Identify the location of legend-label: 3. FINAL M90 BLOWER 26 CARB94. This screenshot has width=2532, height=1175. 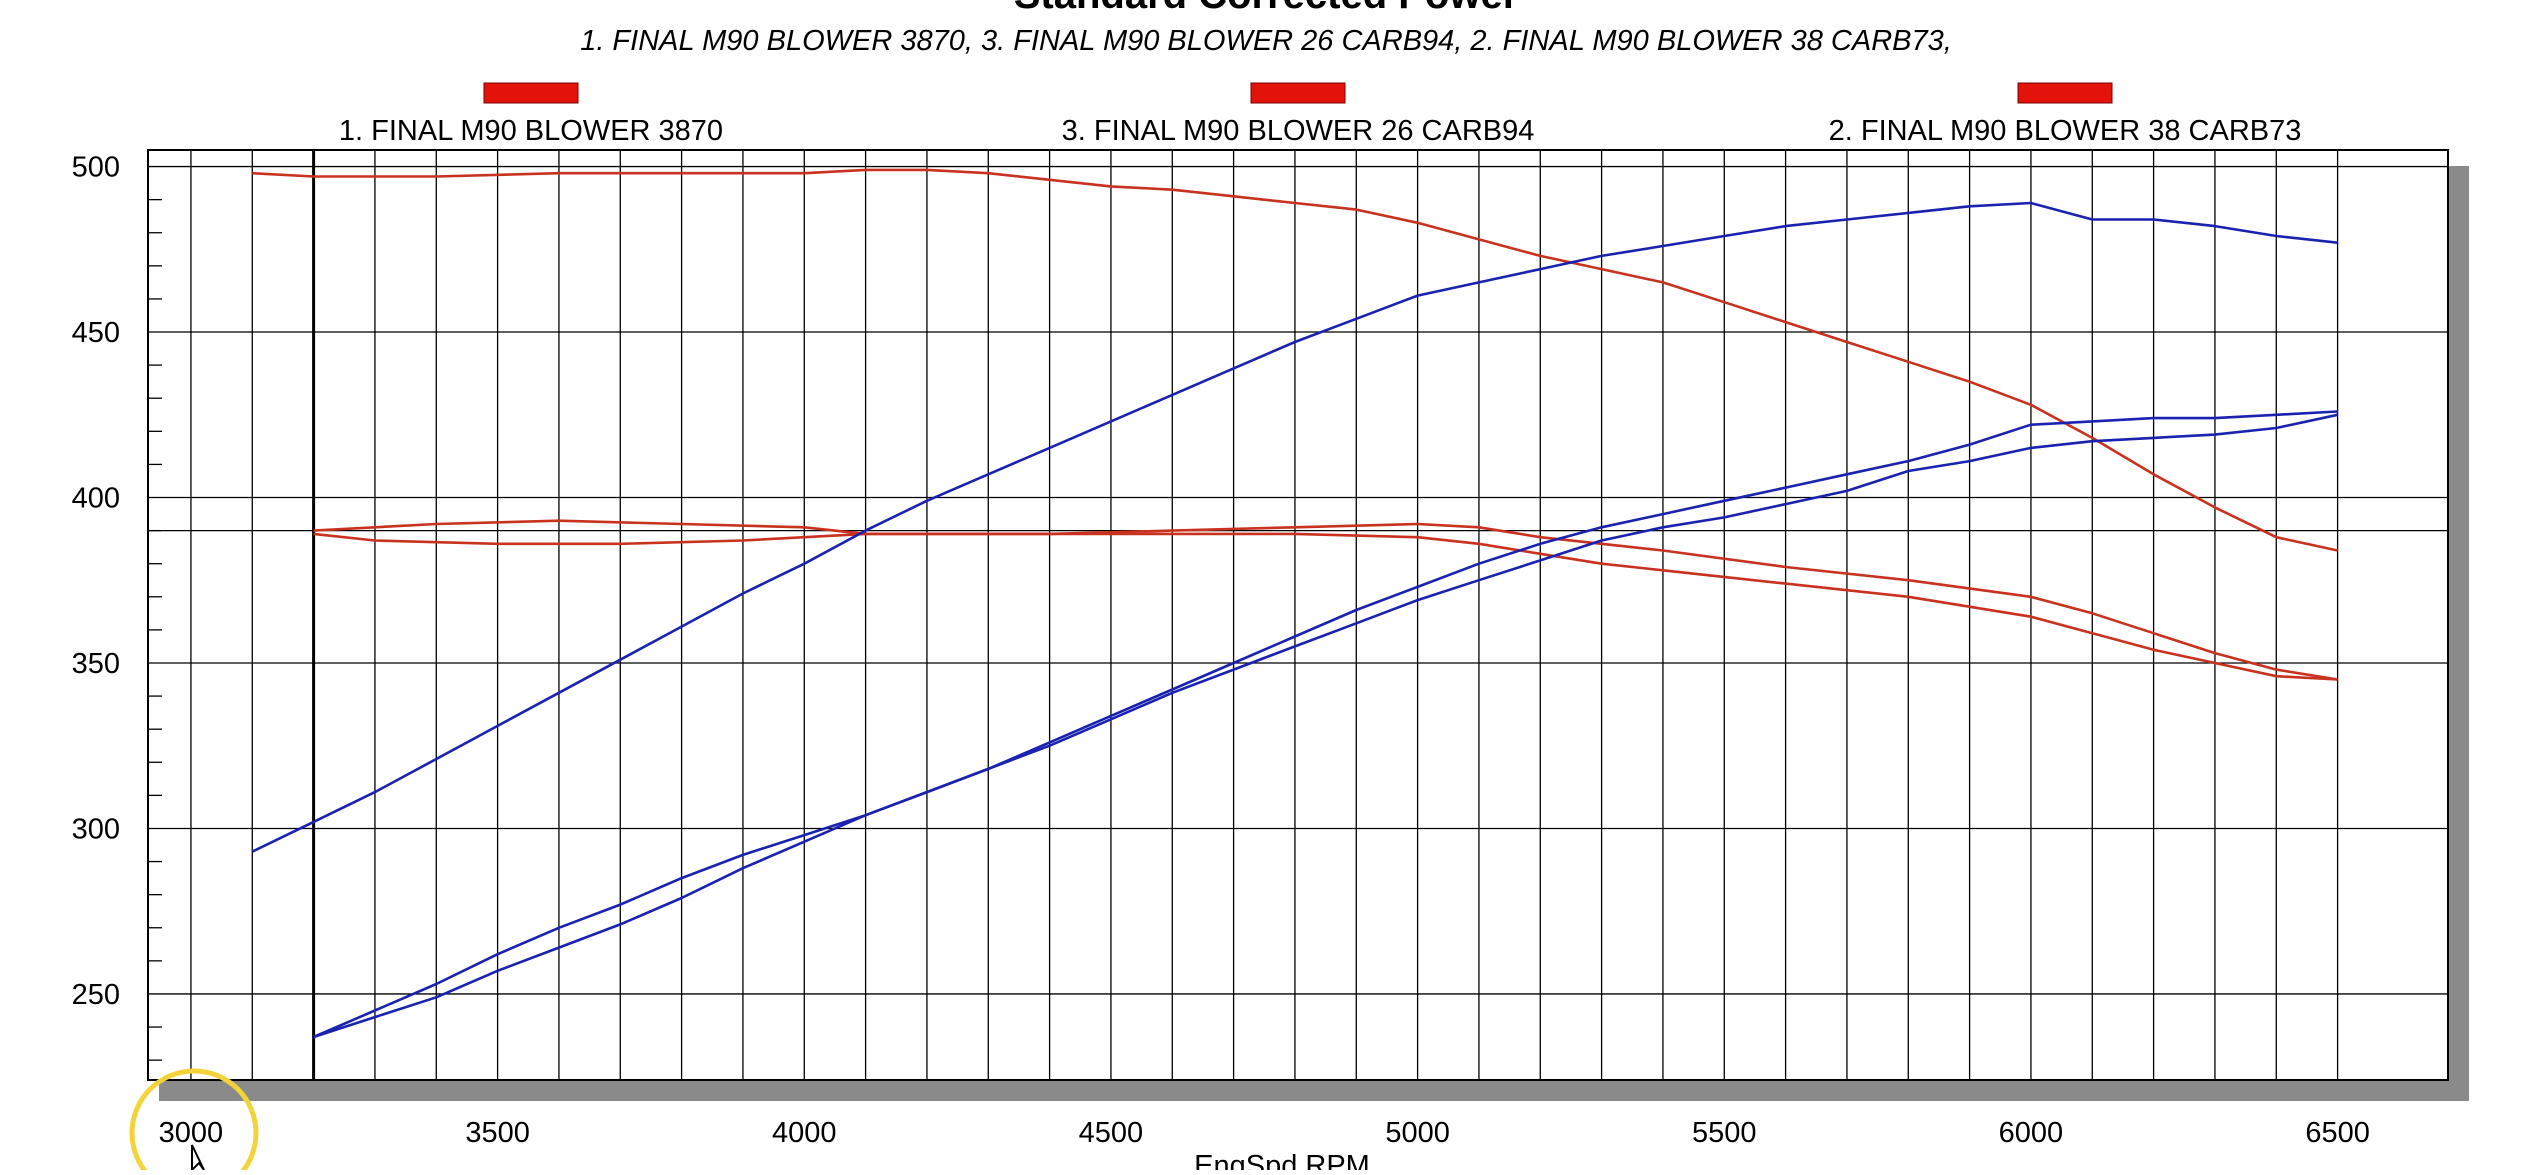
(1298, 131).